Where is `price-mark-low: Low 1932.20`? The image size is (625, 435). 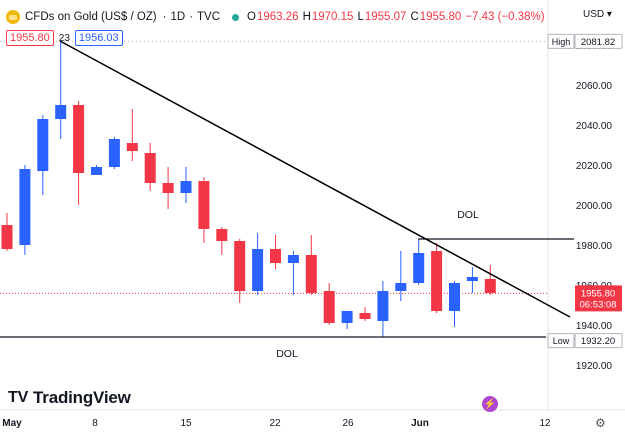 price-mark-low: Low 1932.20 is located at coordinates (585, 341).